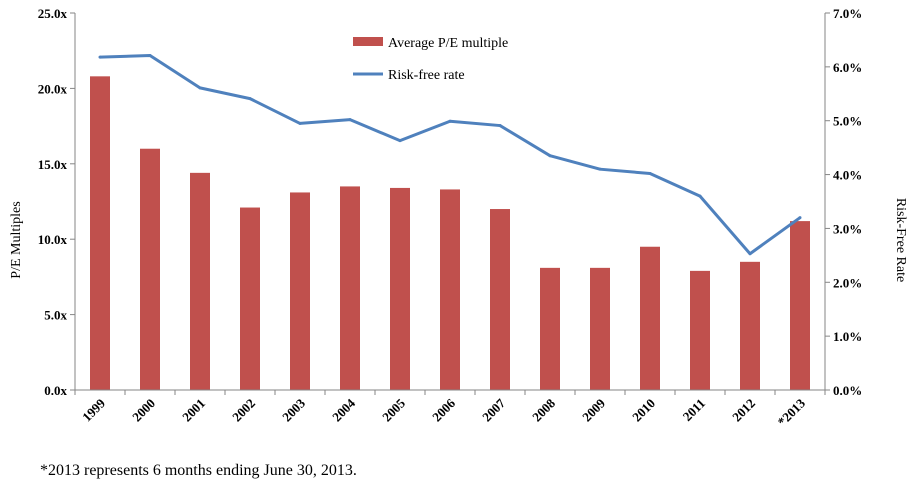  Describe the element at coordinates (847, 336) in the screenshot. I see `right-tick-label: 1.0%` at that location.